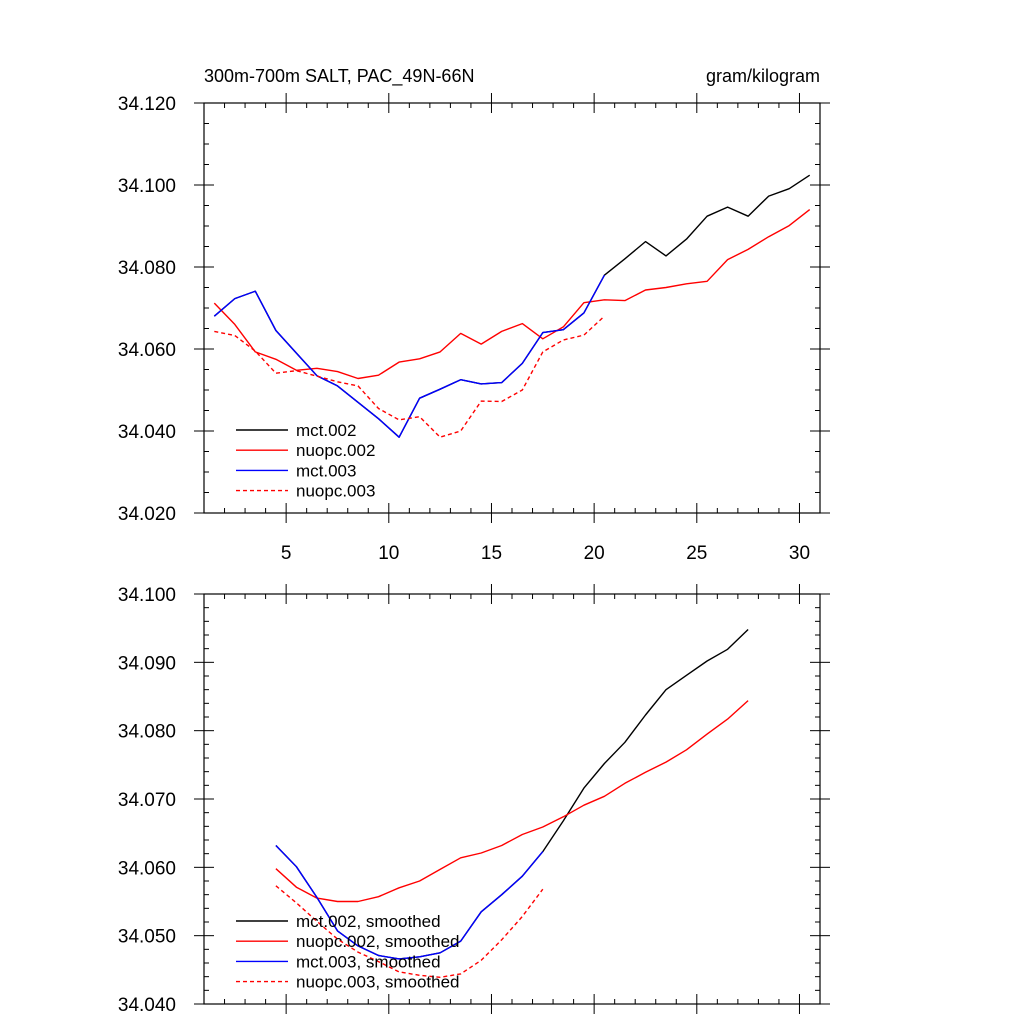  What do you see at coordinates (368, 961) in the screenshot?
I see `bottom-legend-label: mct.003, smoothed` at bounding box center [368, 961].